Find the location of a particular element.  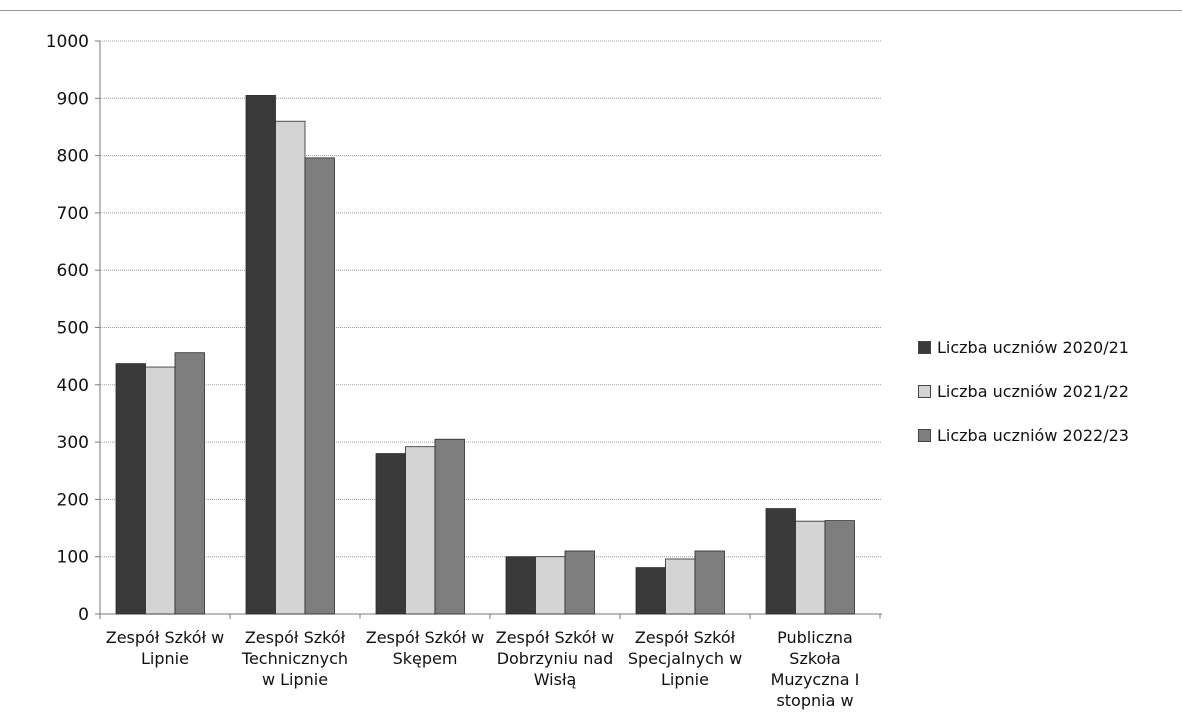

chart-frame-top-border is located at coordinates (591, 10).